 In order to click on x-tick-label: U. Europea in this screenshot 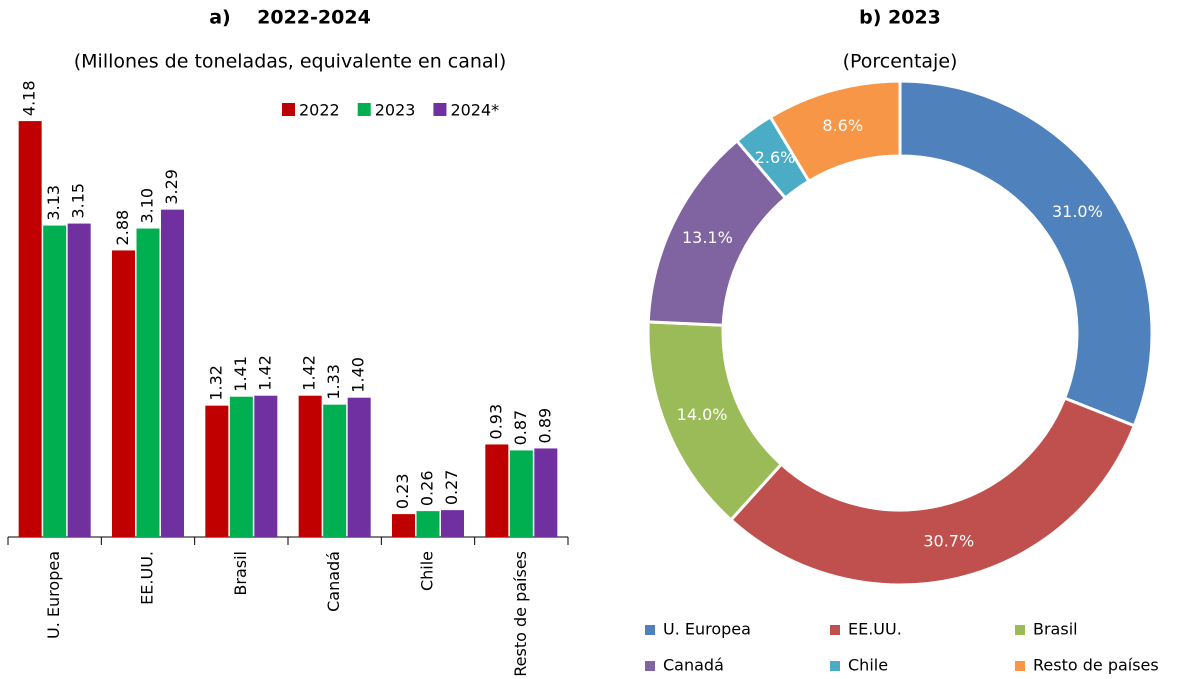, I will do `click(53, 595)`.